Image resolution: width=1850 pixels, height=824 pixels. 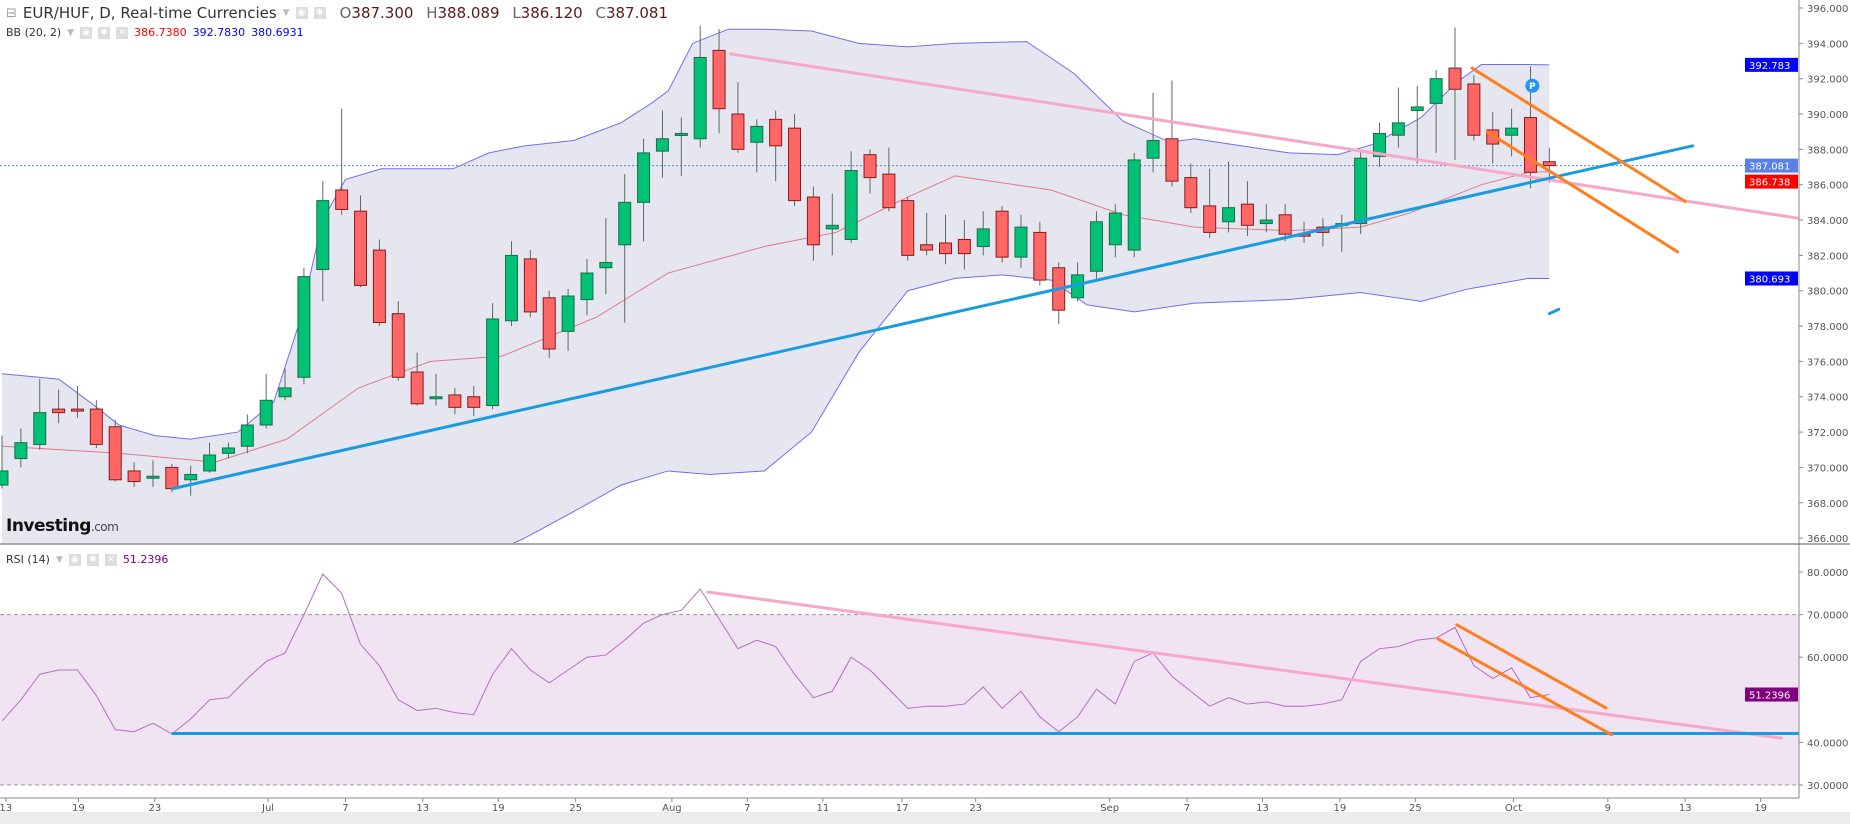 What do you see at coordinates (1532, 85) in the screenshot?
I see `marker-circle` at bounding box center [1532, 85].